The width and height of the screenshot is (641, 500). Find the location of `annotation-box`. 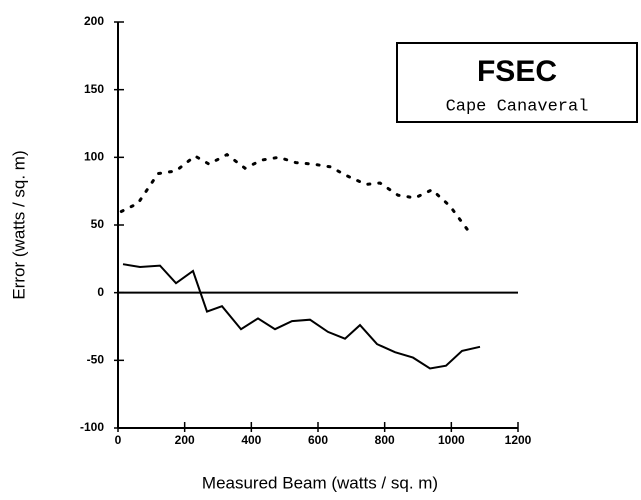

annotation-box is located at coordinates (517, 82).